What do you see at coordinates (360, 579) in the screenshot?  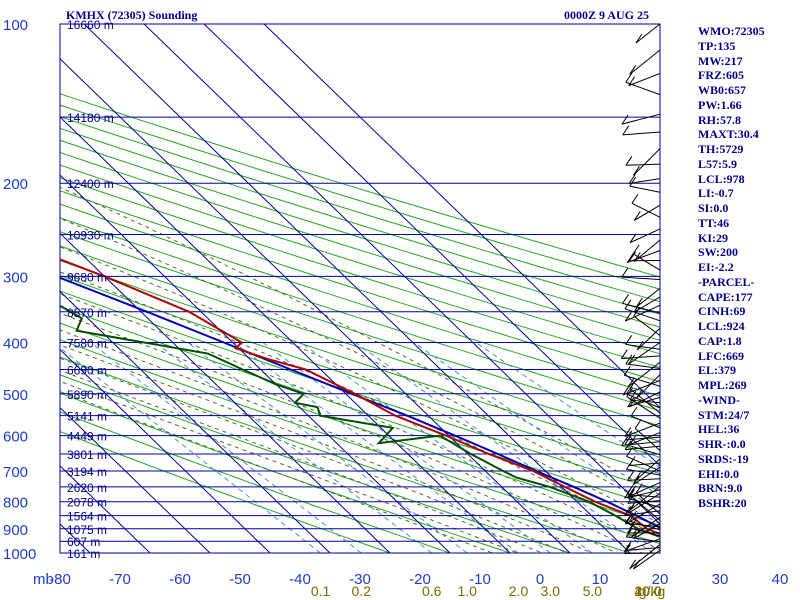 I see `temperature-tick-label: -30` at bounding box center [360, 579].